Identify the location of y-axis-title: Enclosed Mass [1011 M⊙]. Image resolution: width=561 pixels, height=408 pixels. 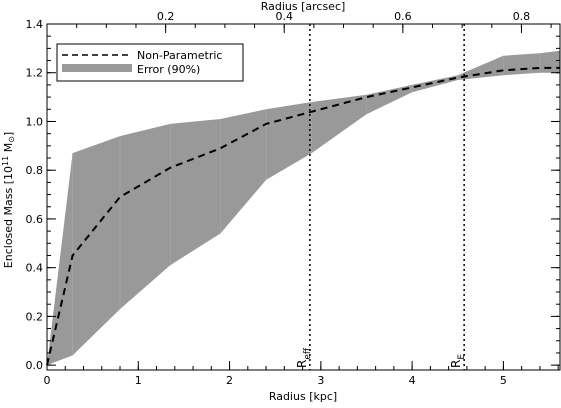
(8, 200).